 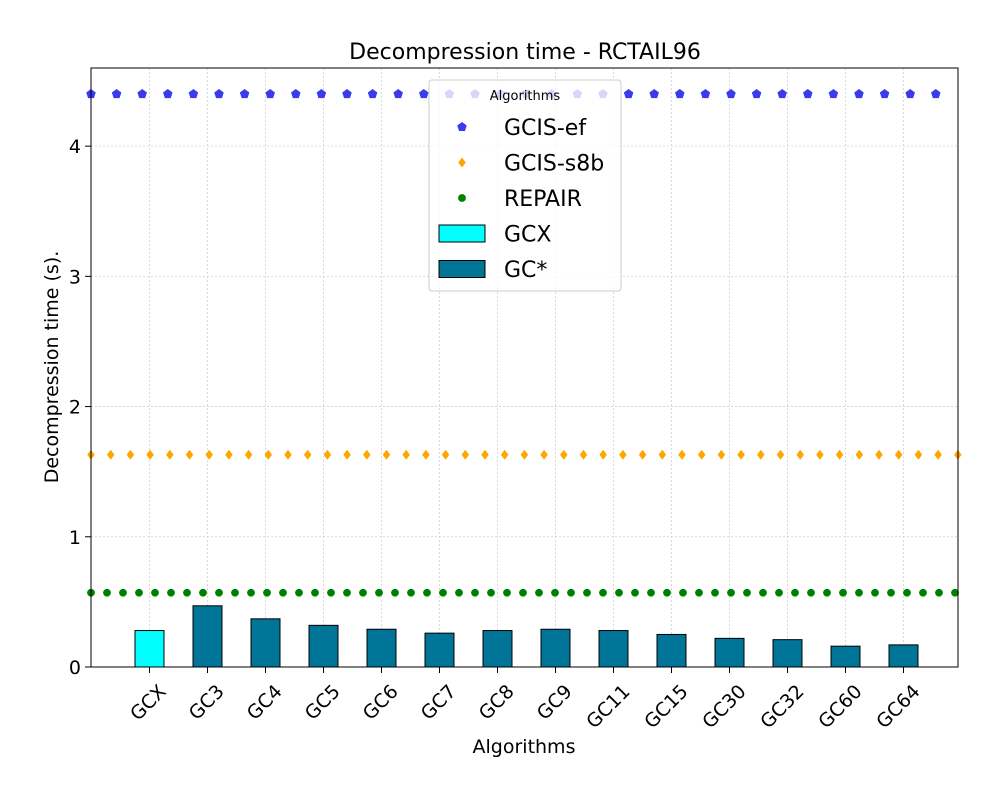 I want to click on x-tick-label: GCX, so click(x=148, y=703).